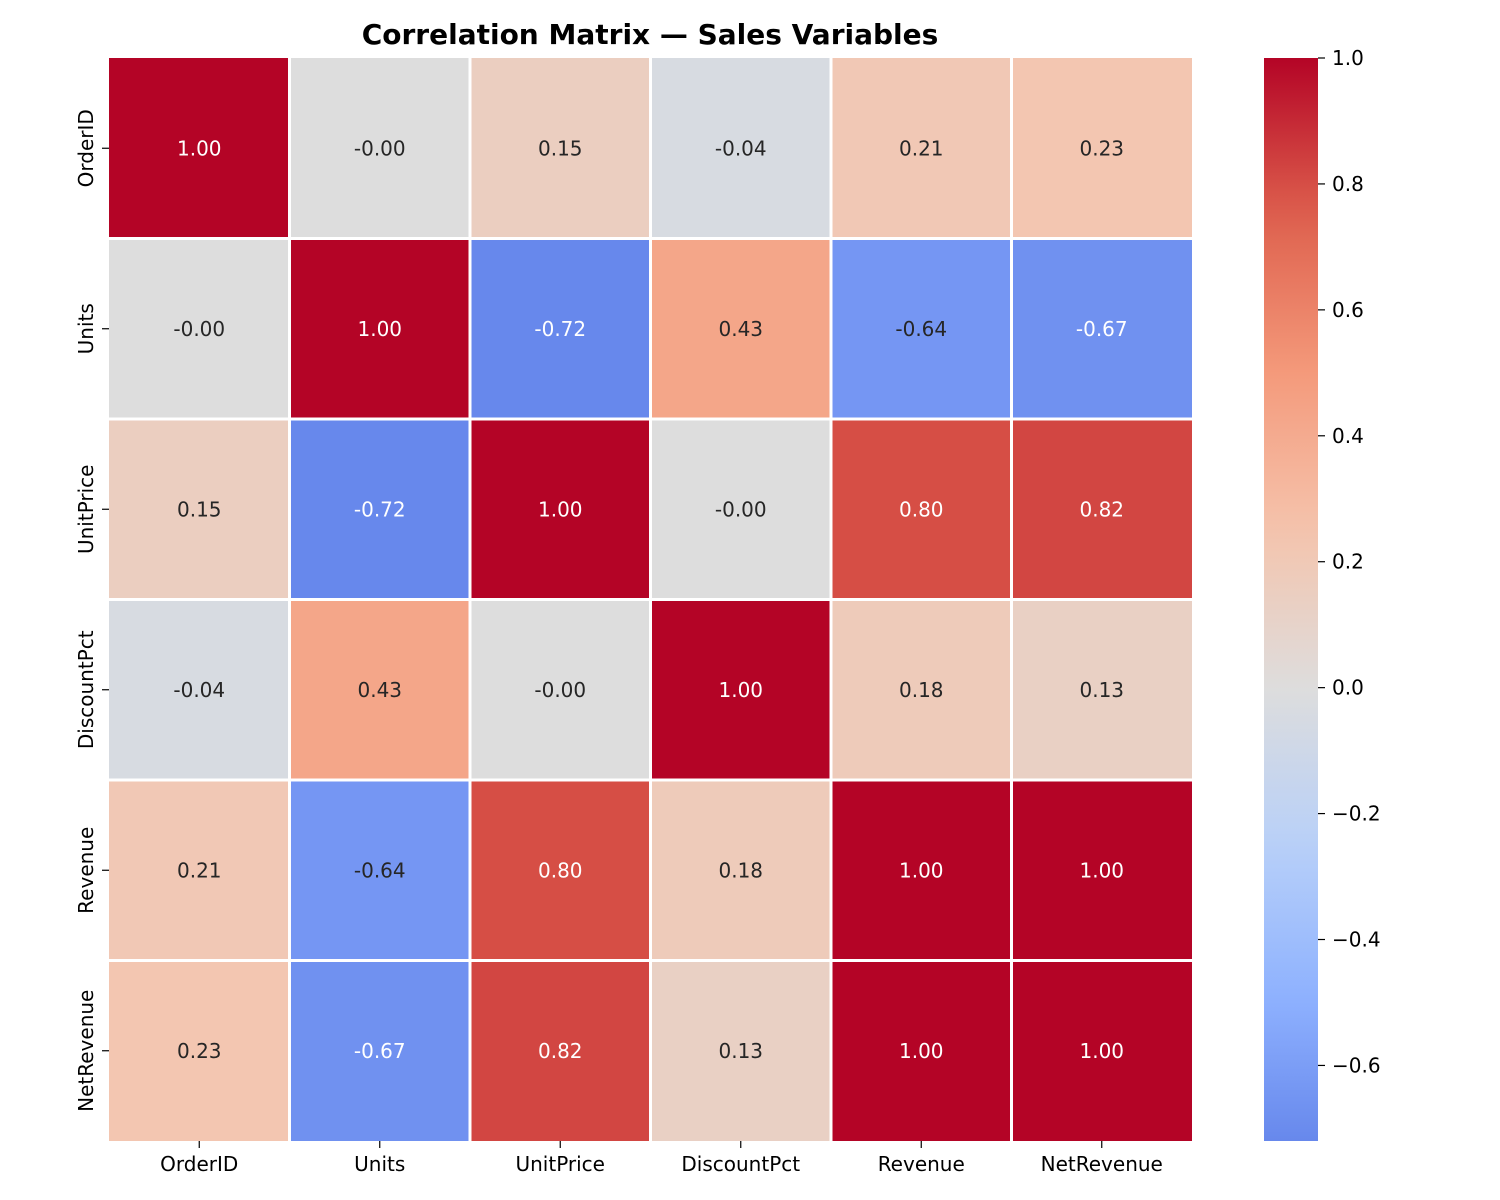 This screenshot has height=1200, width=1500. Describe the element at coordinates (1348, 184) in the screenshot. I see `colorbar-tick-label: 0.8` at that location.